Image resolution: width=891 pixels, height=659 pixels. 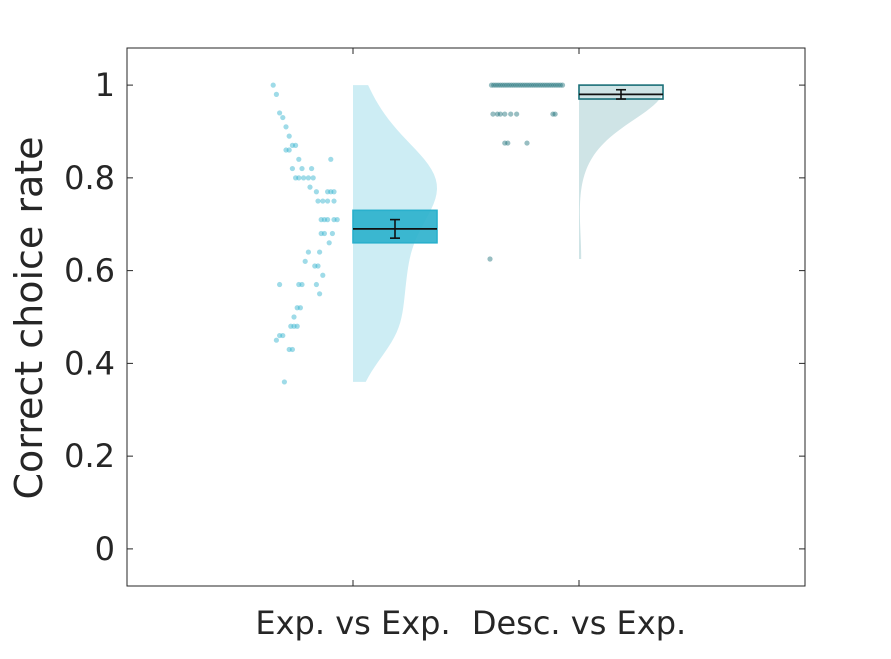 I want to click on y-tick-label: 1, so click(x=105, y=85).